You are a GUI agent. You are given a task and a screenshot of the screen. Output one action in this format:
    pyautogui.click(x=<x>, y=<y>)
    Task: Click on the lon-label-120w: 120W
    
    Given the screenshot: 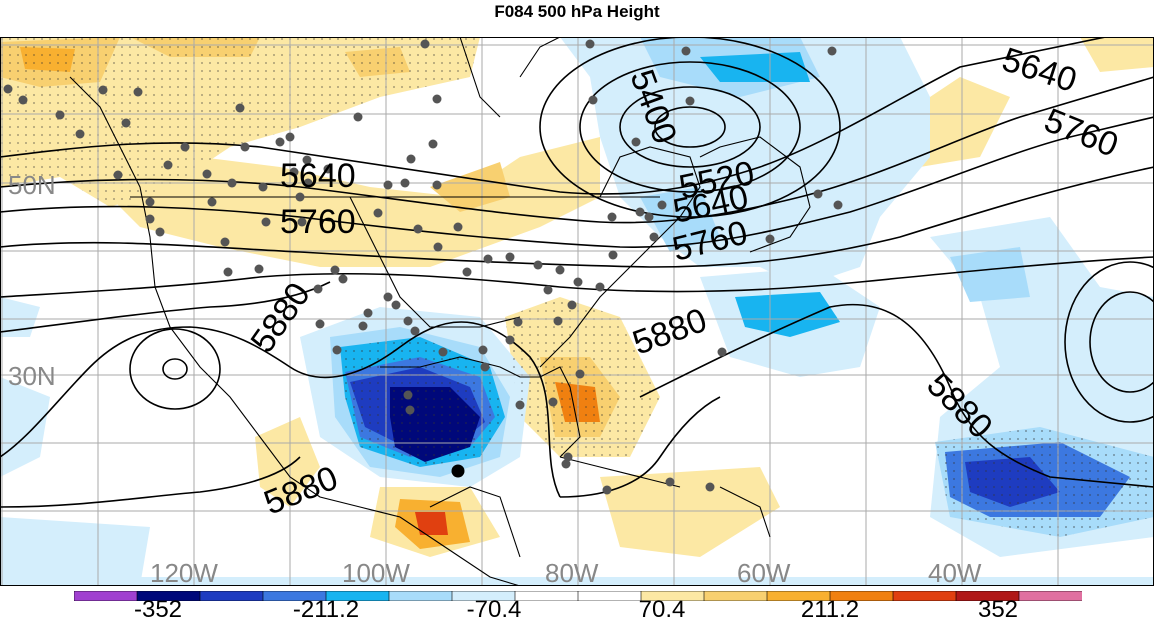 What is the action you would take?
    pyautogui.click(x=184, y=572)
    